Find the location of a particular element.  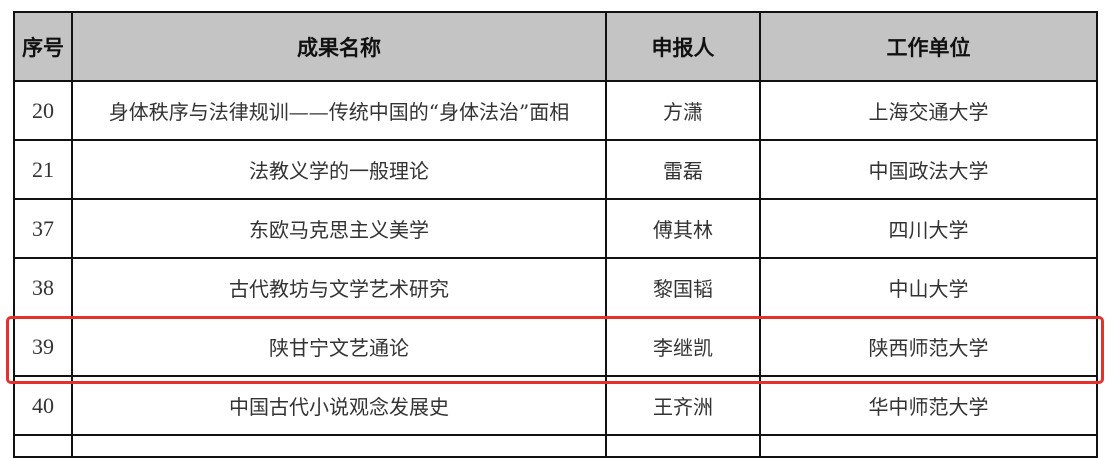

cell-applicant: 雷磊 is located at coordinates (683, 169).